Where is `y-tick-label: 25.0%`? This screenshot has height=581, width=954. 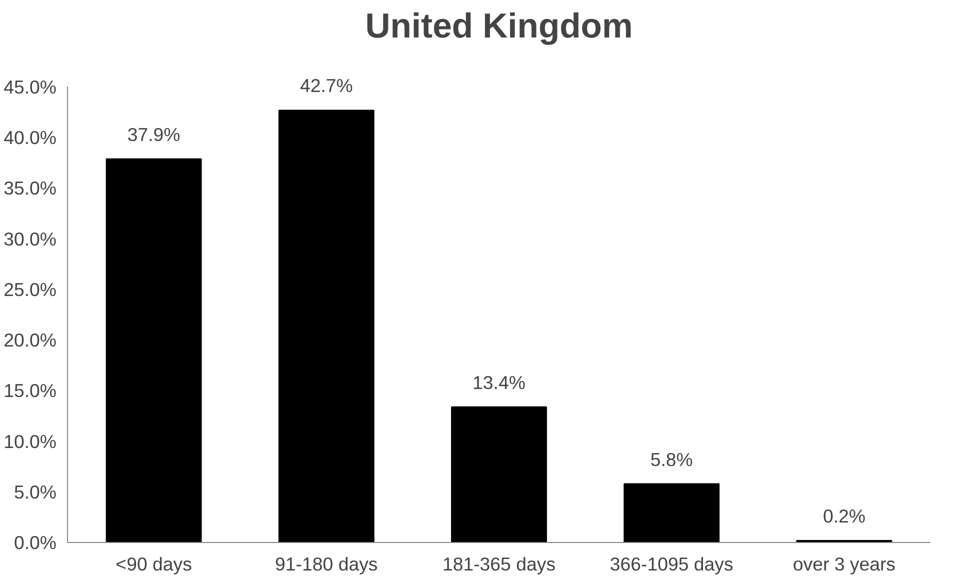 y-tick-label: 25.0% is located at coordinates (30, 289).